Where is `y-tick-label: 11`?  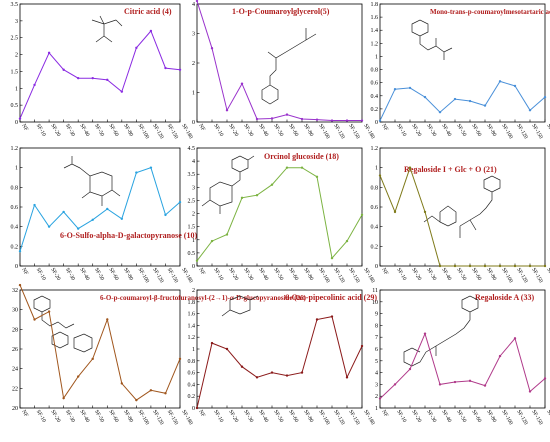
y-tick-label: 11 is located at coordinates (375, 291).